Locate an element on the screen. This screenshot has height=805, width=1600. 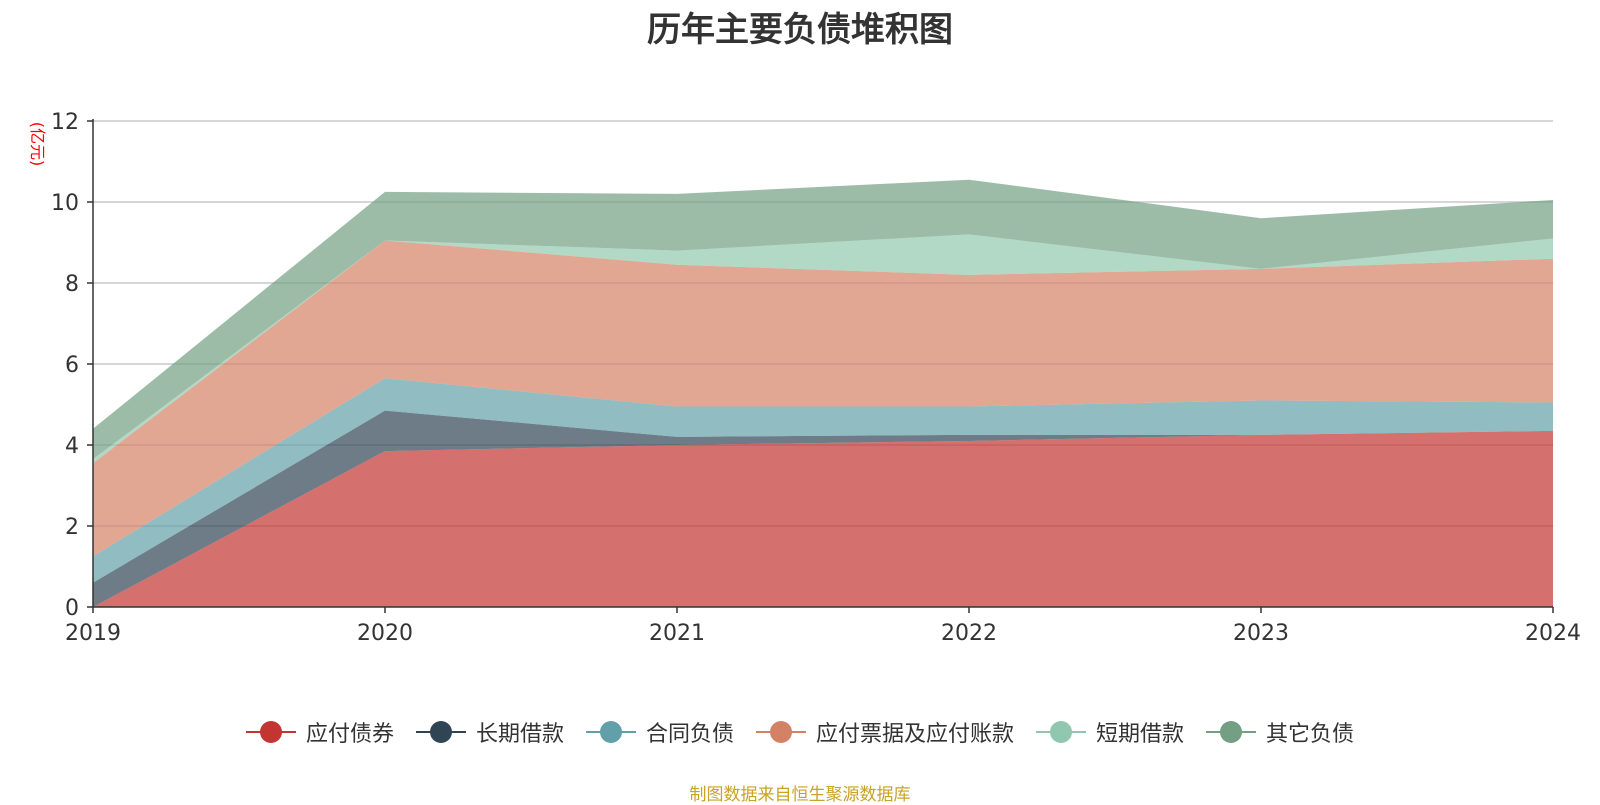
y-tick-label: 0 is located at coordinates (72, 608).